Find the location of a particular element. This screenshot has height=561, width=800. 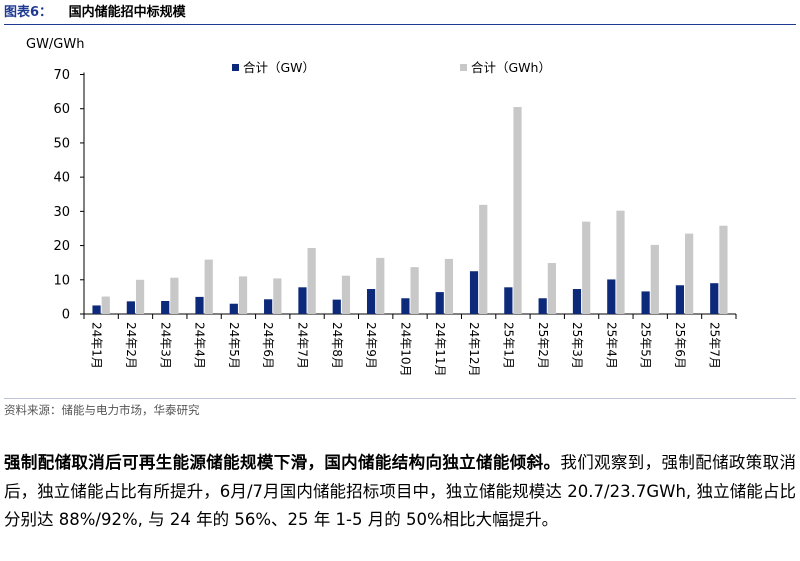

x-tick-label: 25年3月 is located at coordinates (577, 345).